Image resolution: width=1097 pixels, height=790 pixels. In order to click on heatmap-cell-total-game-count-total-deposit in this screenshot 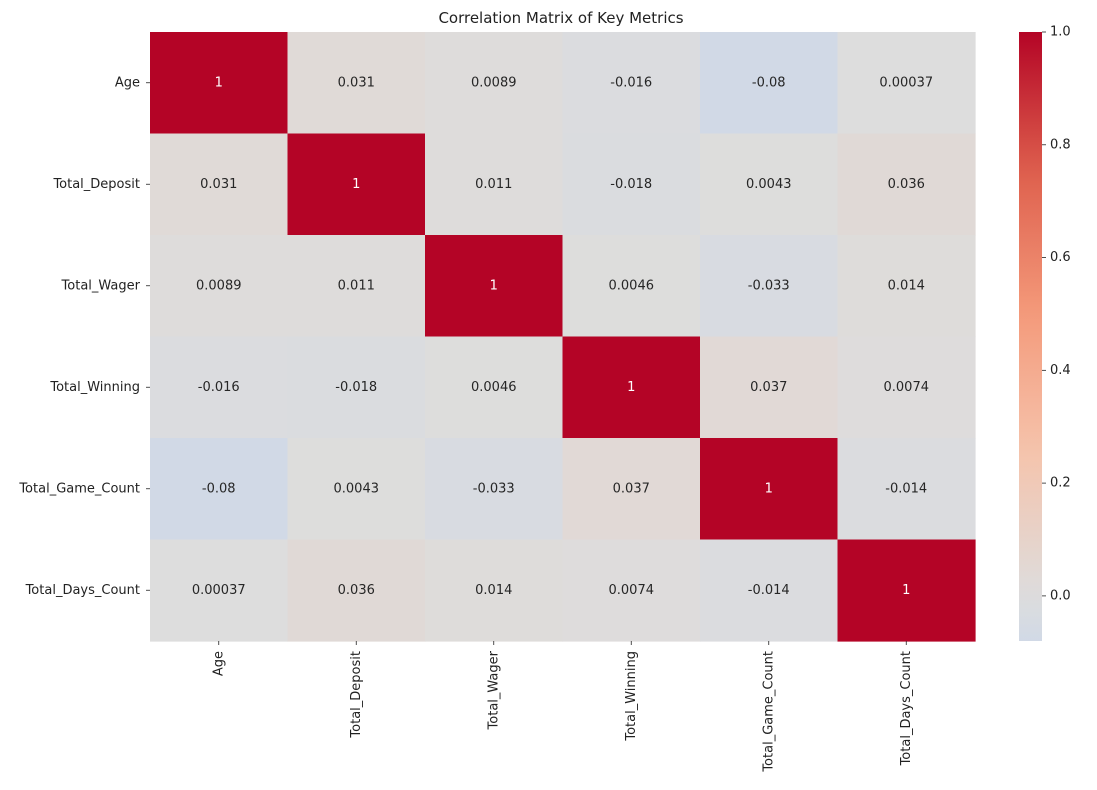, I will do `click(356, 489)`.